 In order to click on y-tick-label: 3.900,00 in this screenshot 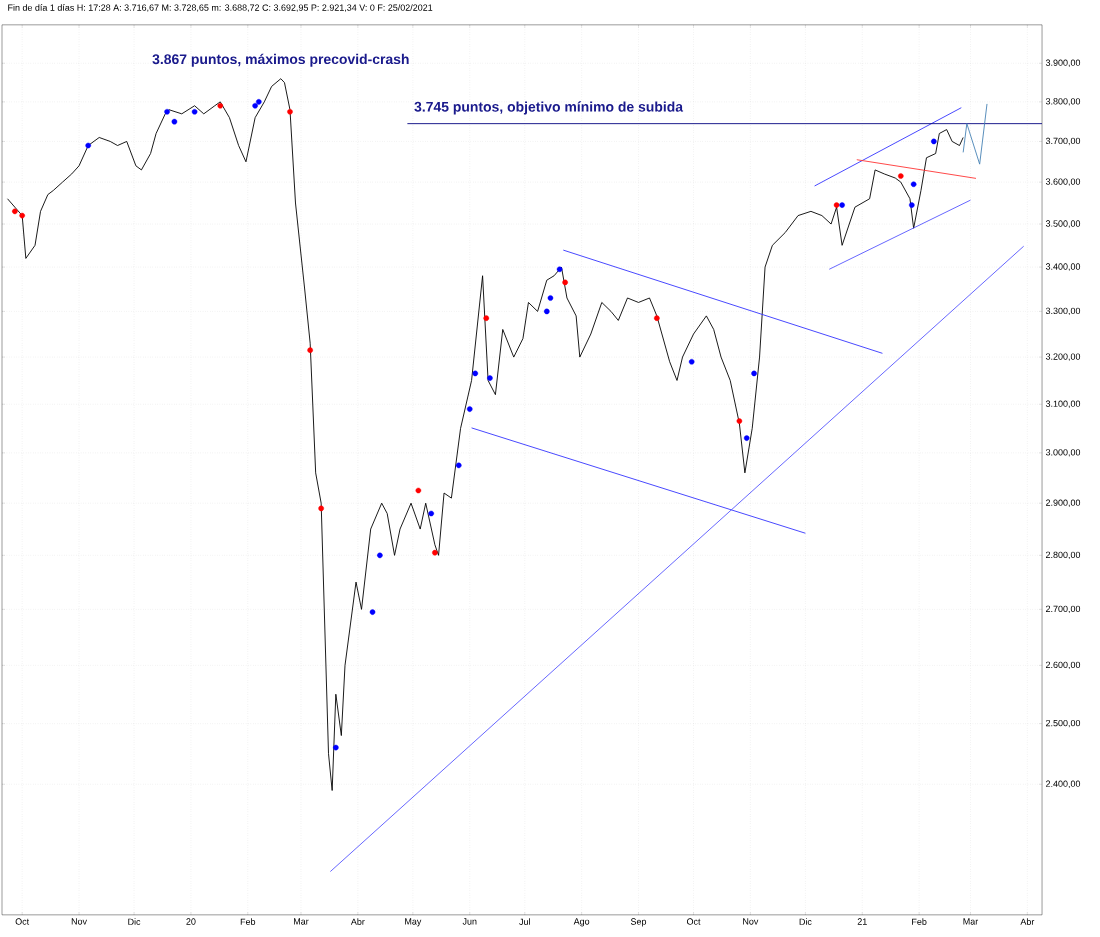, I will do `click(1063, 63)`.